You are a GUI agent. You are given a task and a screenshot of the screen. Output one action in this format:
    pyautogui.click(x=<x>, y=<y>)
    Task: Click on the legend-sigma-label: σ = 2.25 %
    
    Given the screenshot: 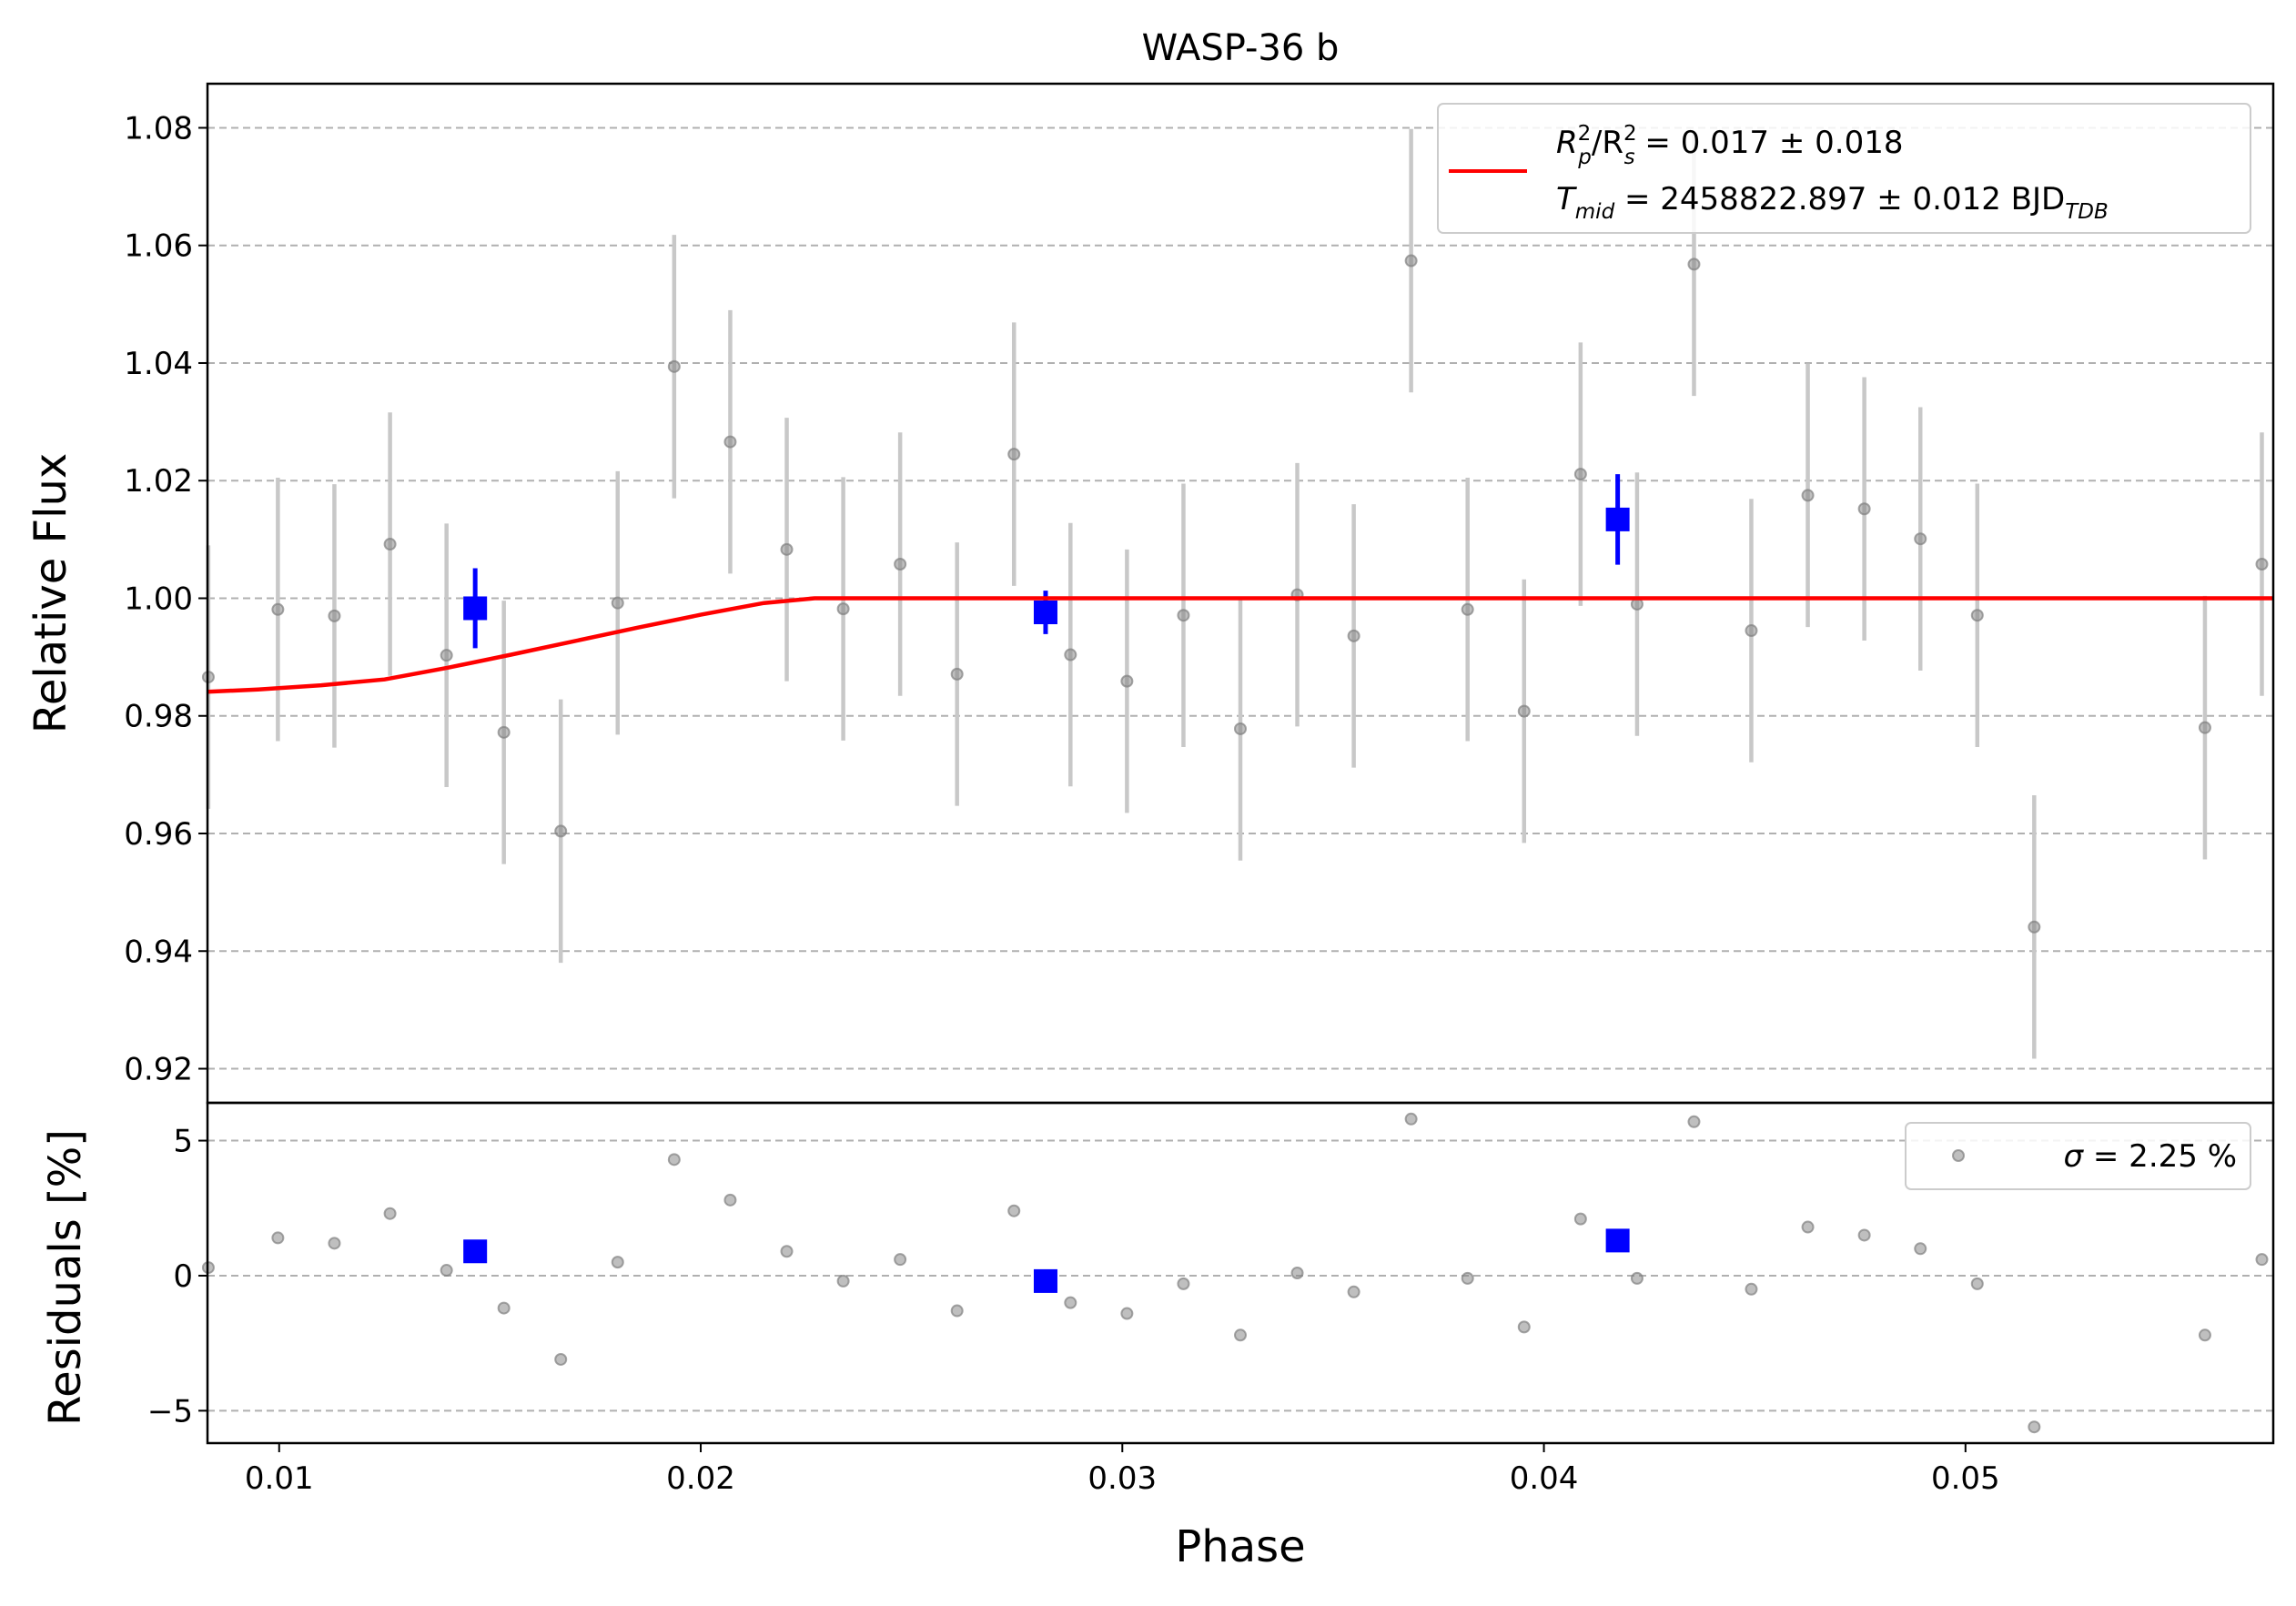 What is the action you would take?
    pyautogui.click(x=2150, y=1156)
    